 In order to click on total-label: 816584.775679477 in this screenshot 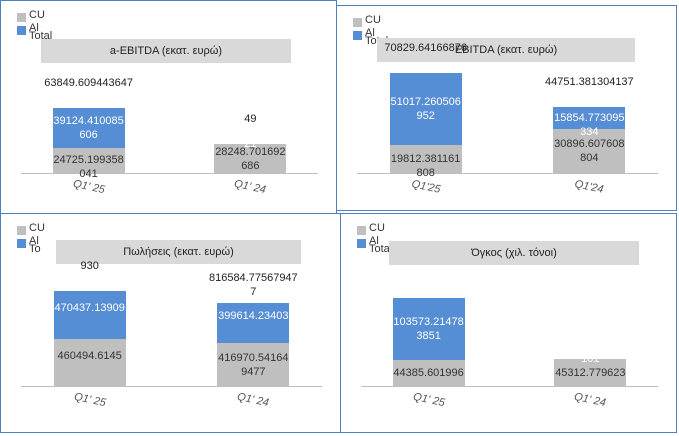, I will do `click(253, 284)`.